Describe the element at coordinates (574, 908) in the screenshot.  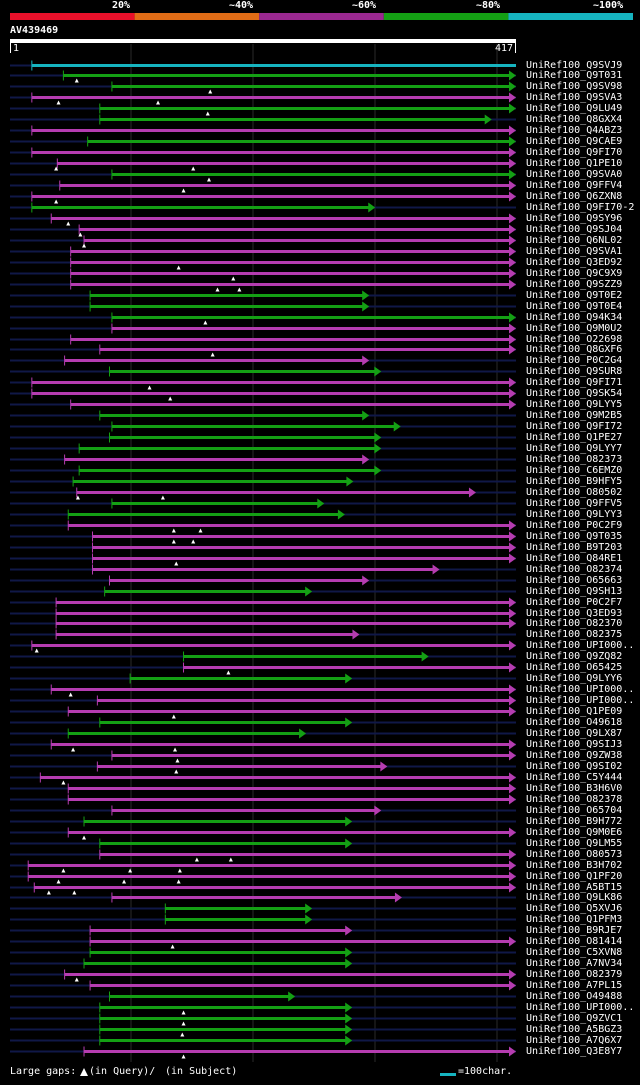
I see `hit-label: UniRef100_Q5XVJ6` at that location.